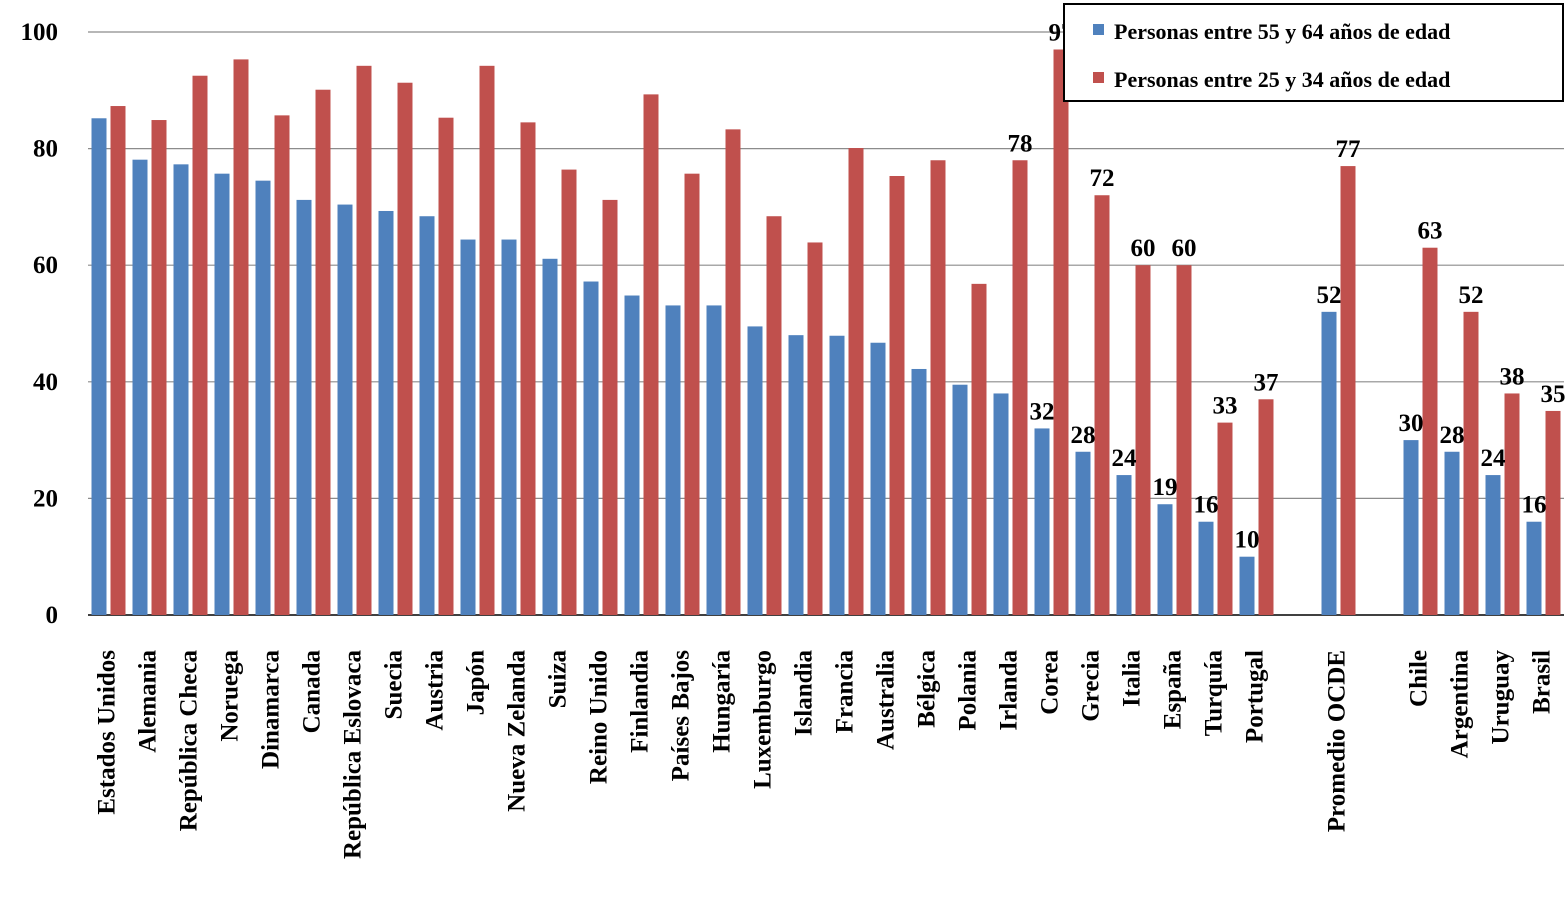  What do you see at coordinates (312, 692) in the screenshot?
I see `x-category-label: Canada` at bounding box center [312, 692].